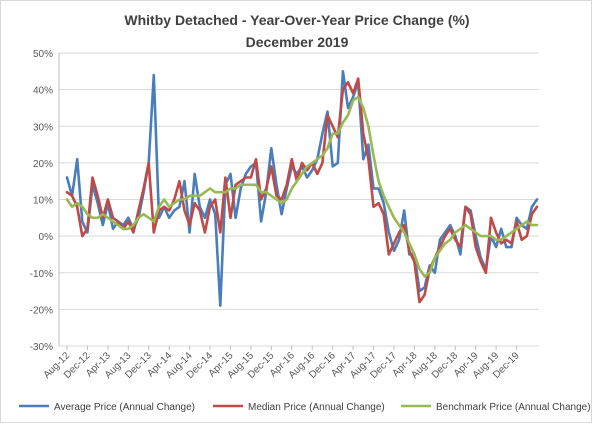 Image resolution: width=592 pixels, height=427 pixels. Describe the element at coordinates (43, 54) in the screenshot. I see `y-tick-label: 50%` at that location.